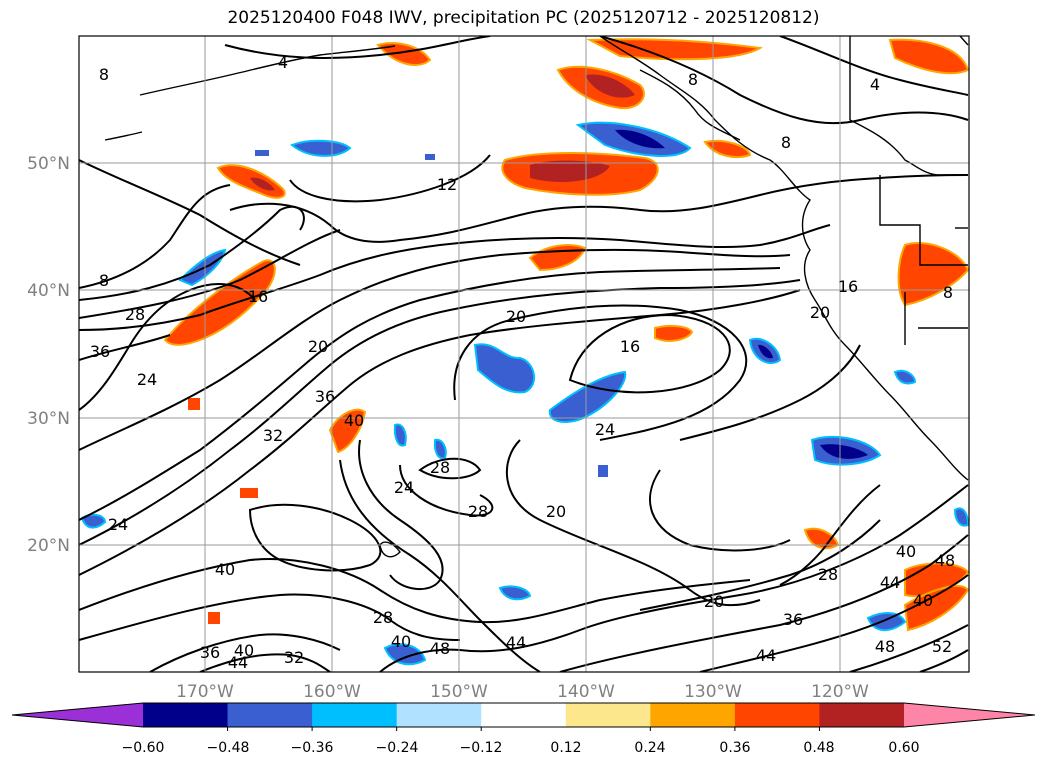 This screenshot has height=765, width=1047. I want to click on lon-label-120w: 120°W, so click(840, 692).